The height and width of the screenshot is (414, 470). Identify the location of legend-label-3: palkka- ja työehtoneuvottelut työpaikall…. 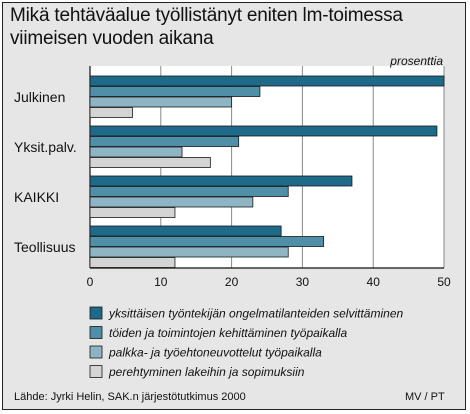
(215, 353).